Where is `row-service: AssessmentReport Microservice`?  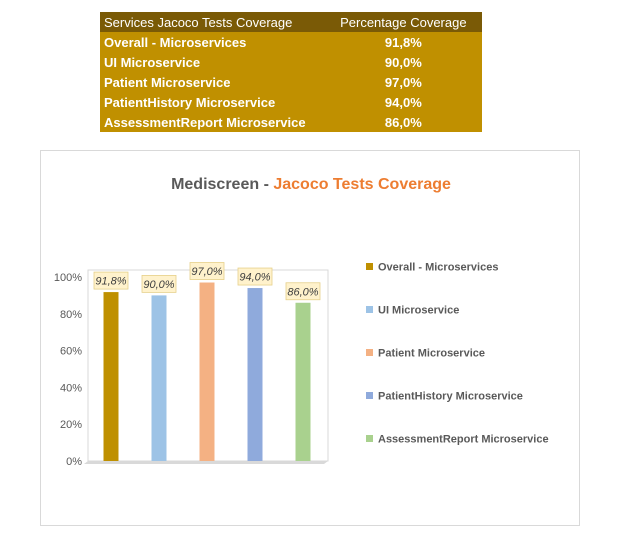 row-service: AssessmentReport Microservice is located at coordinates (210, 122).